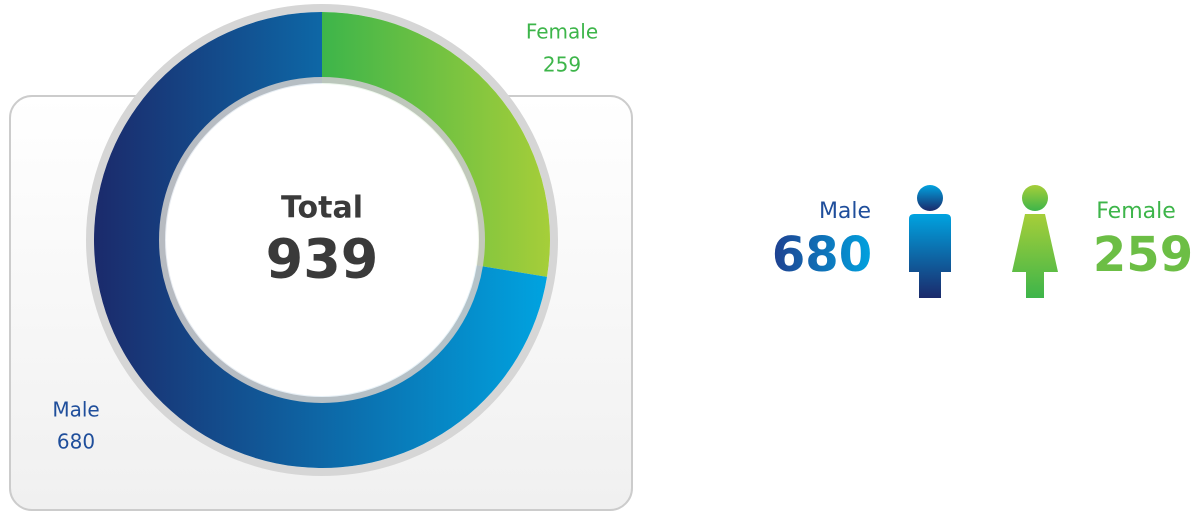 The width and height of the screenshot is (1194, 514). I want to click on male-icon, so click(930, 241).